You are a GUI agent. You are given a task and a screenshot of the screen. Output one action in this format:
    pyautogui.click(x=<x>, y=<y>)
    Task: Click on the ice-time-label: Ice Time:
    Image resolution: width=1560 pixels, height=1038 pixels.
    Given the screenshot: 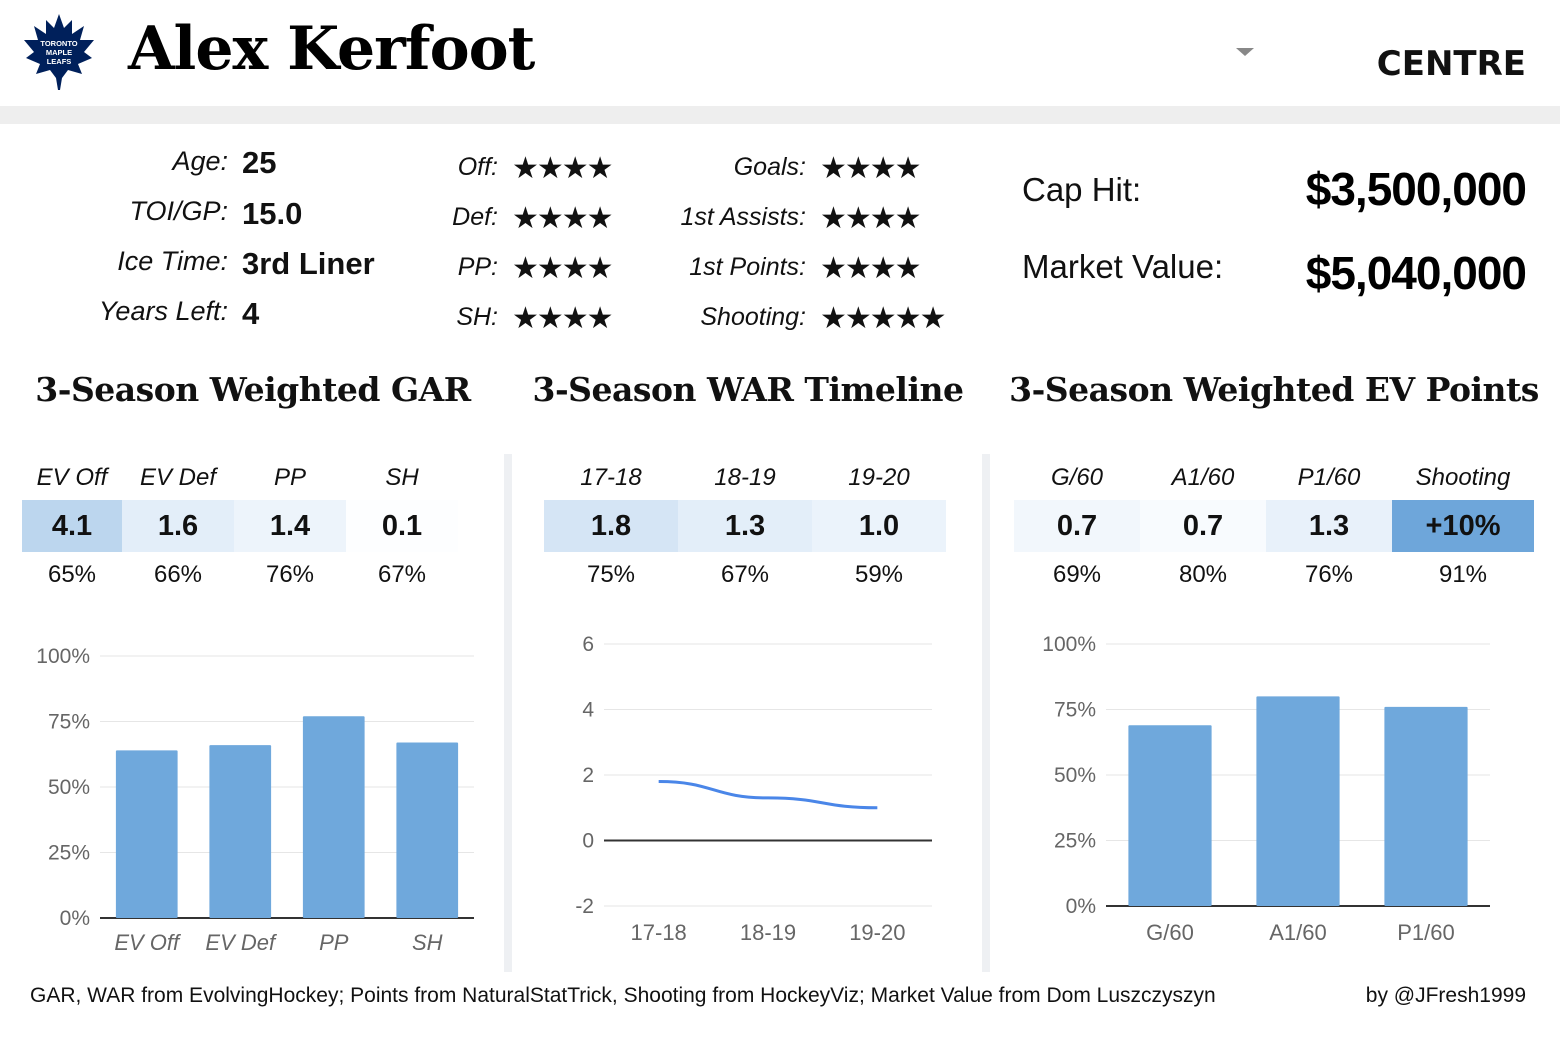 What is the action you would take?
    pyautogui.click(x=172, y=261)
    